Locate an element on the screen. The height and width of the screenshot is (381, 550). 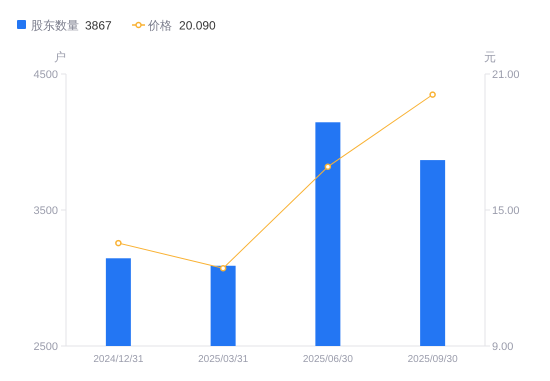
y2-tick-label: 21.00 is located at coordinates (506, 75).